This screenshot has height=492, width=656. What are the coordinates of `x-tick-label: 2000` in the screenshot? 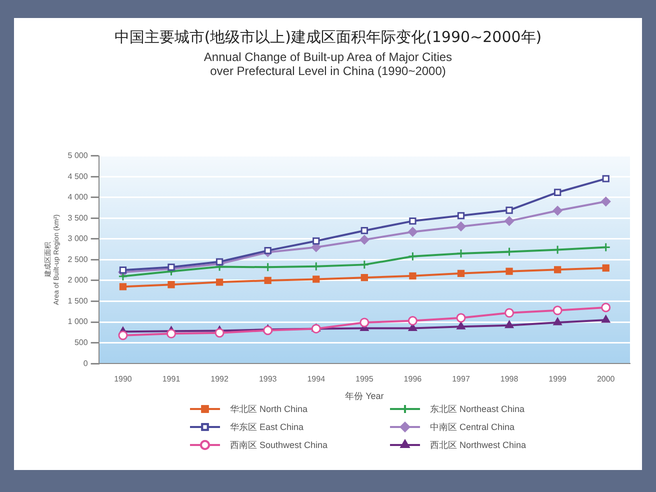 It's located at (606, 379).